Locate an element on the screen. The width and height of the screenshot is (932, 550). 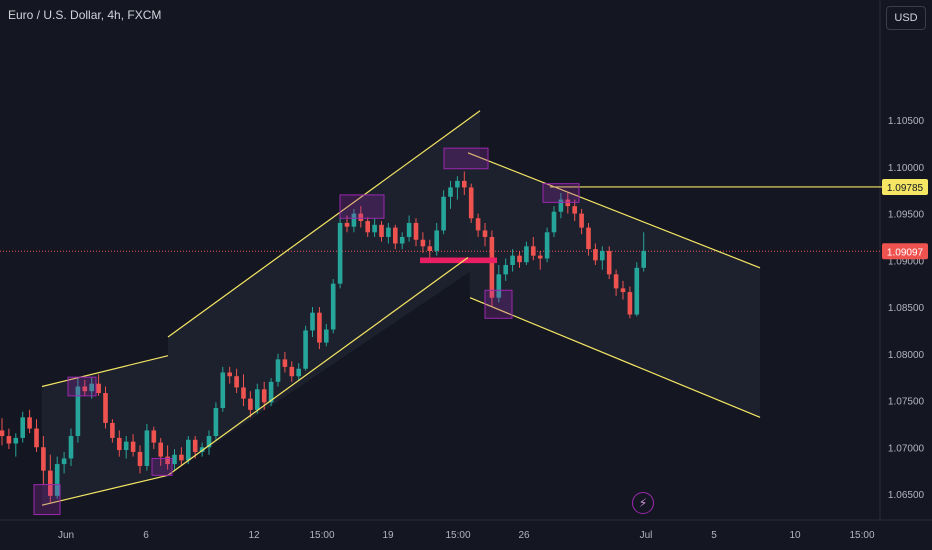
x-tick-label: Jun is located at coordinates (66, 535).